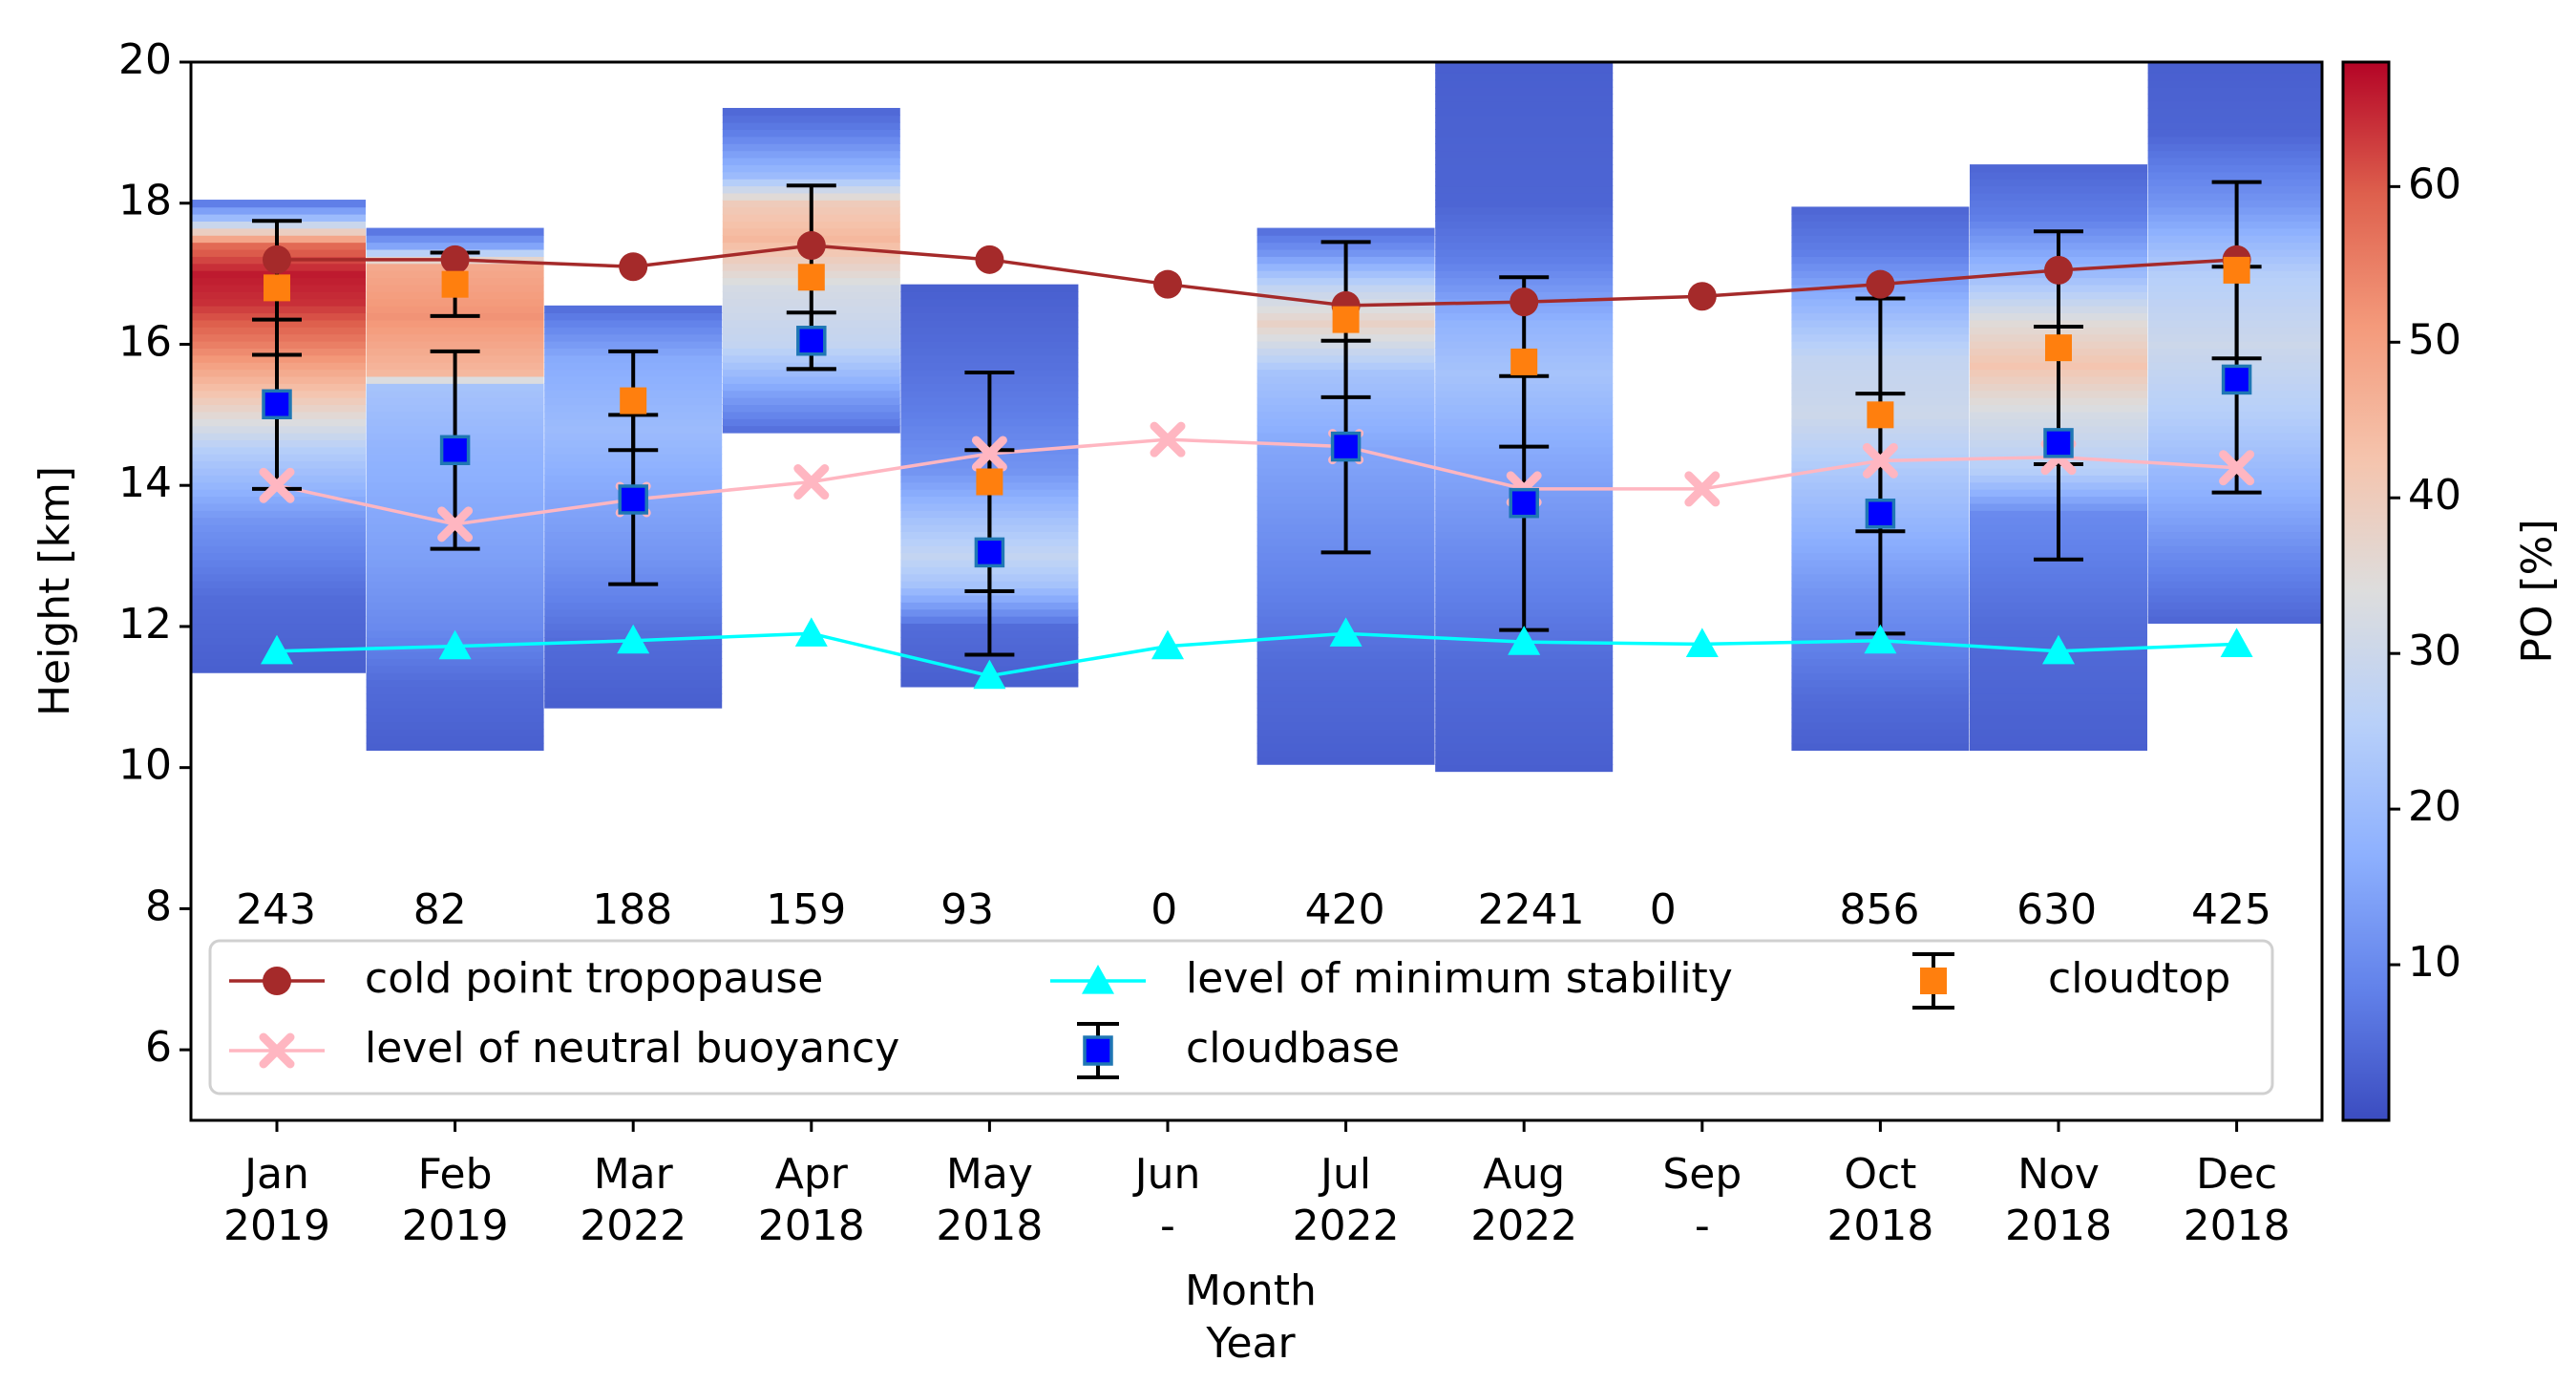 The height and width of the screenshot is (1383, 2576). What do you see at coordinates (1166, 1174) in the screenshot?
I see `x-tick-month: Jun` at bounding box center [1166, 1174].